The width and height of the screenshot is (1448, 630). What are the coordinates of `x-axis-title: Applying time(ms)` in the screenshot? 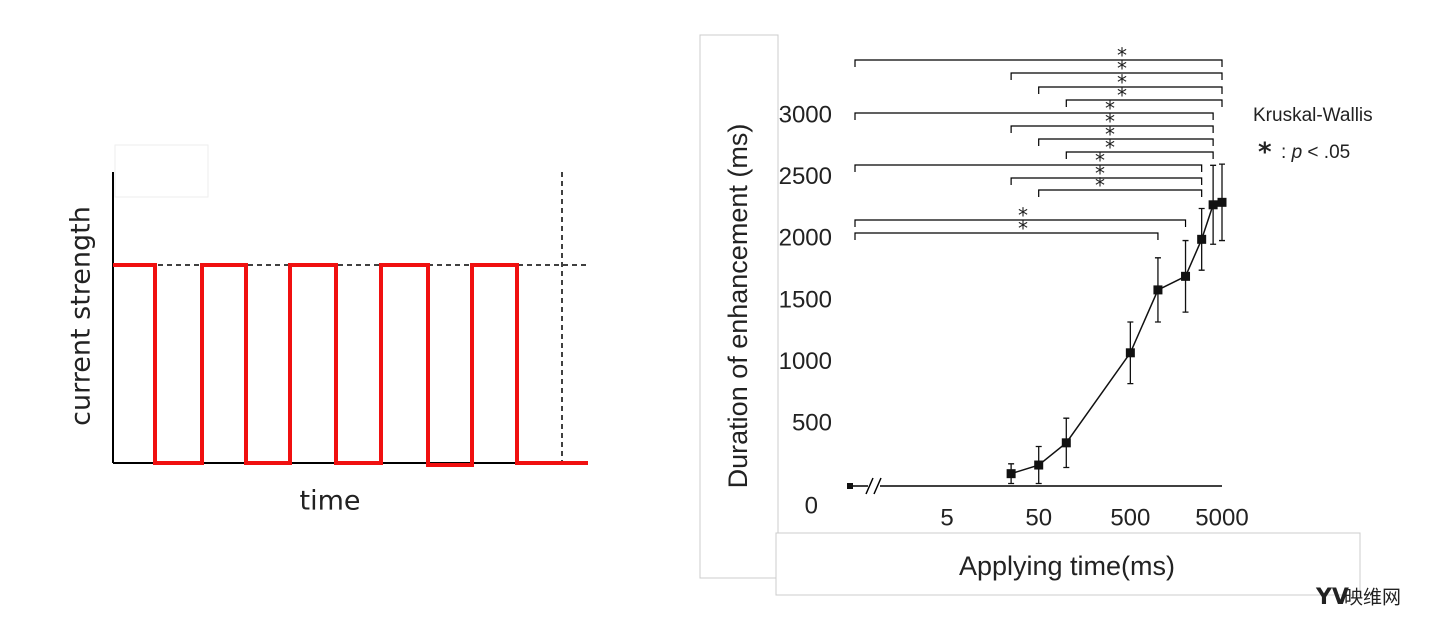 It's located at (1067, 566).